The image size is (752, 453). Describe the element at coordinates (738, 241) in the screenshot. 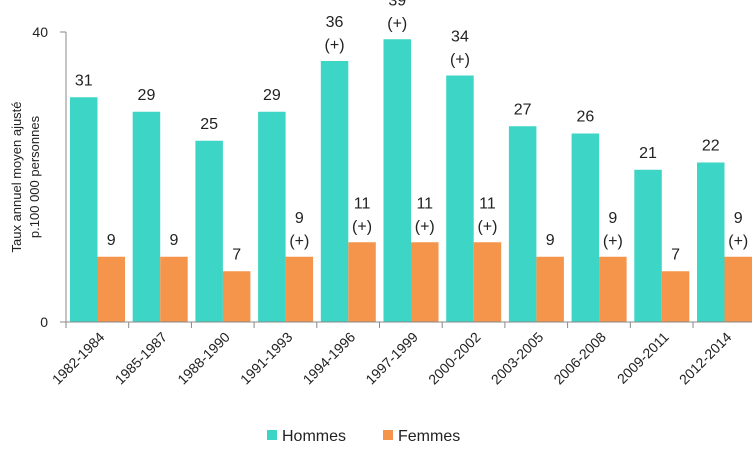

I see `significance-marker-femmes-2012-2014: (+)` at that location.